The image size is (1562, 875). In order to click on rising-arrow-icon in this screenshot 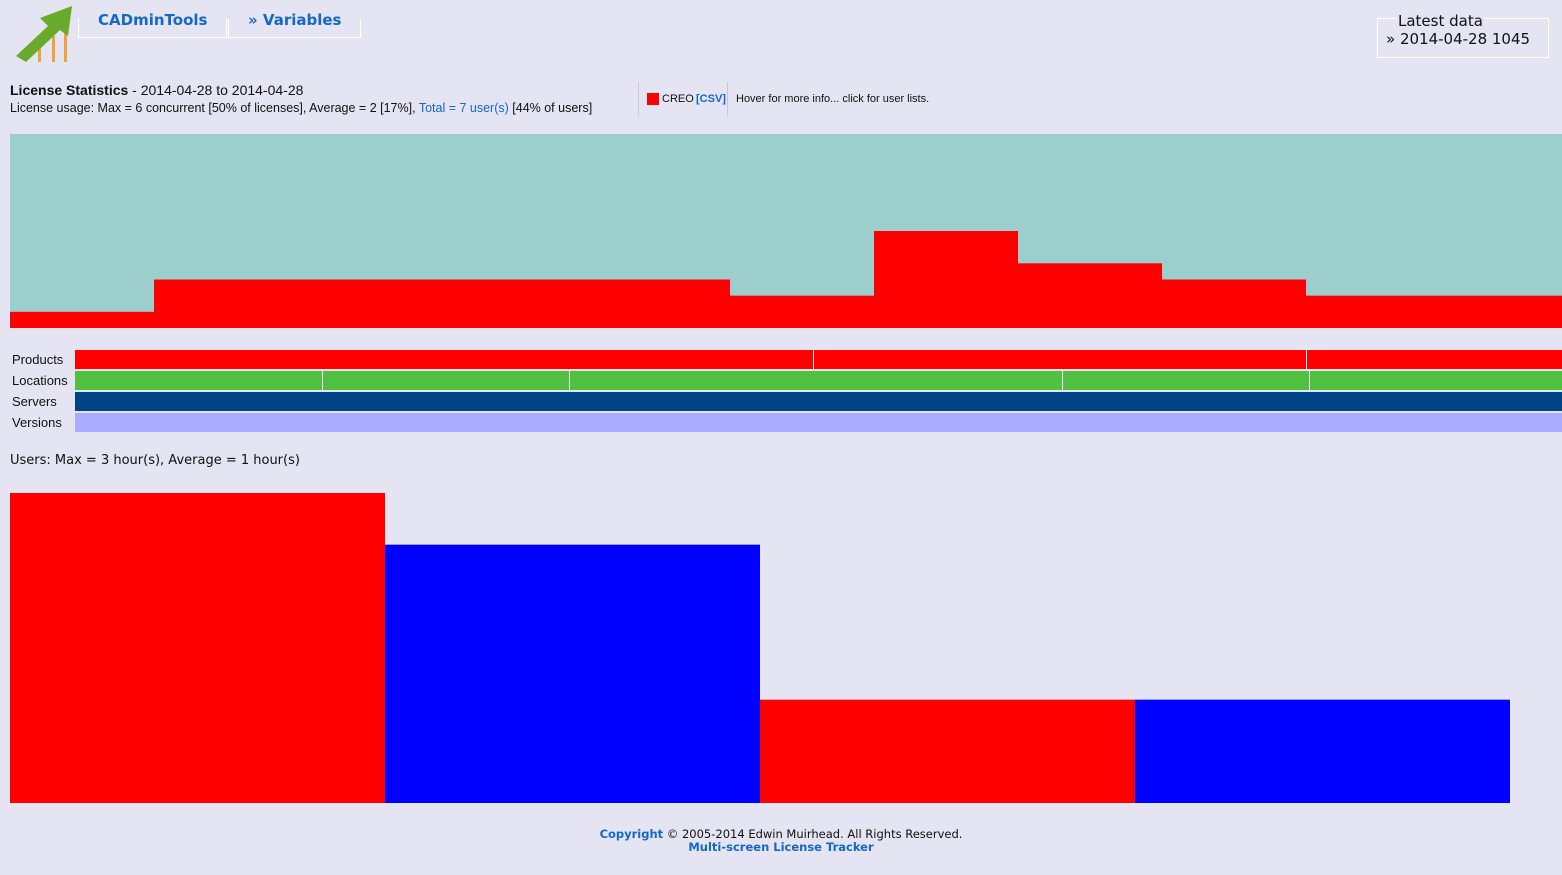, I will do `click(44, 34)`.